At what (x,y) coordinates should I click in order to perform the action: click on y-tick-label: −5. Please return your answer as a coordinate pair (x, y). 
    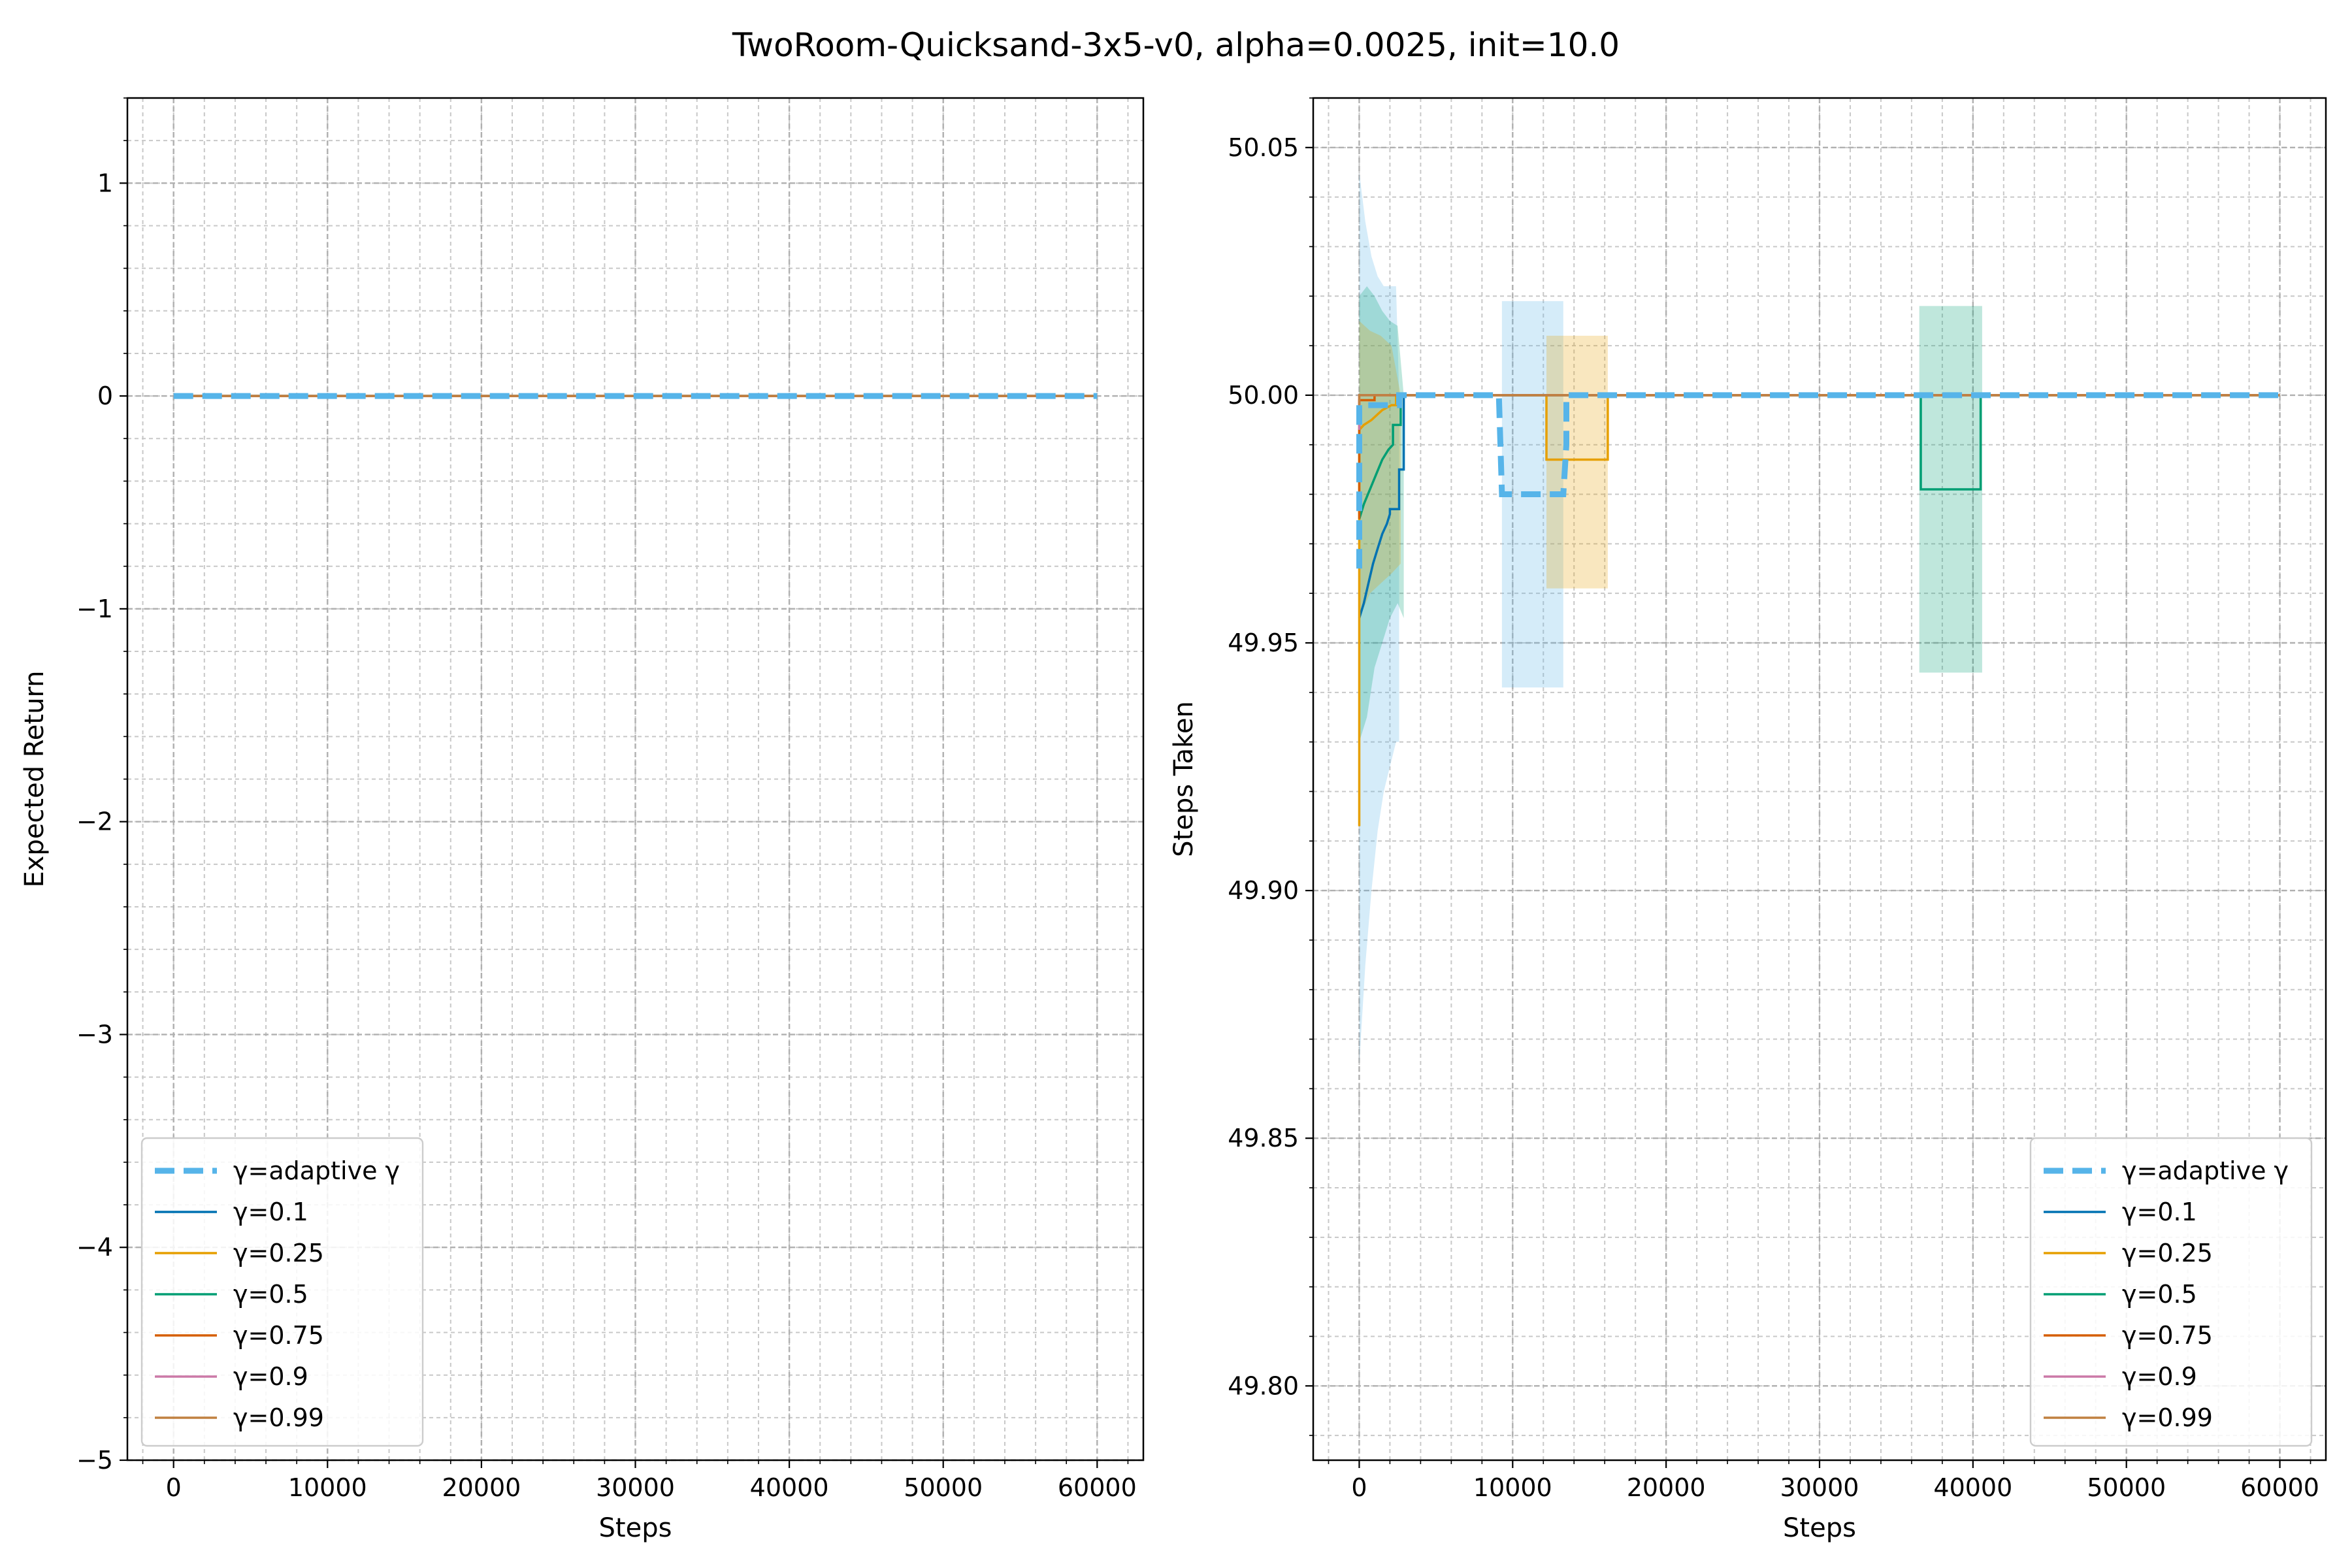
    Looking at the image, I should click on (94, 1460).